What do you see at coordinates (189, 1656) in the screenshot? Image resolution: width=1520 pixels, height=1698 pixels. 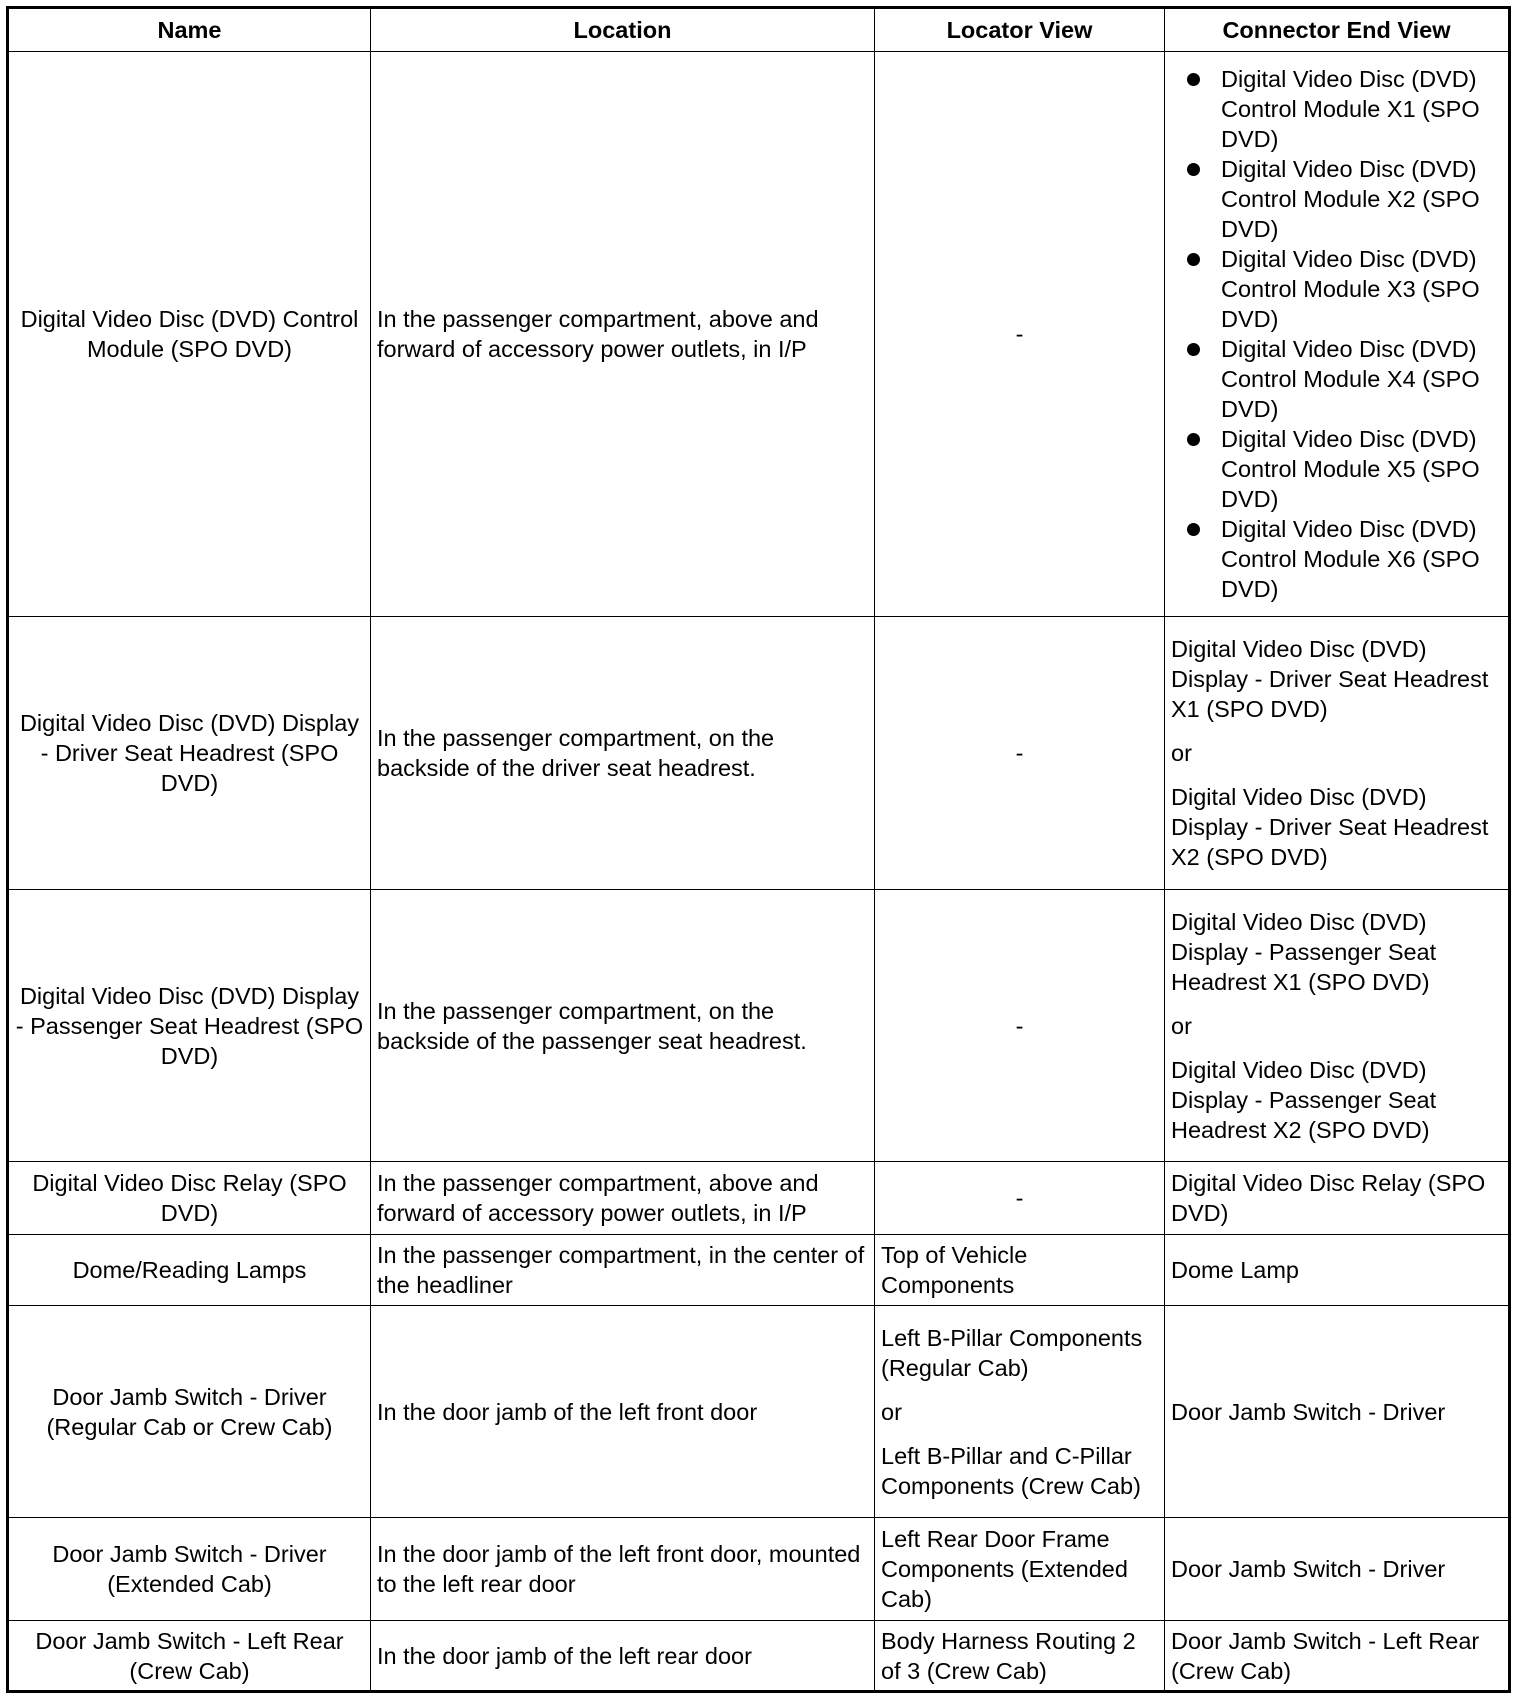 I see `name-cell: Door Jamb Switch - Left Rear (Crew Cab)` at bounding box center [189, 1656].